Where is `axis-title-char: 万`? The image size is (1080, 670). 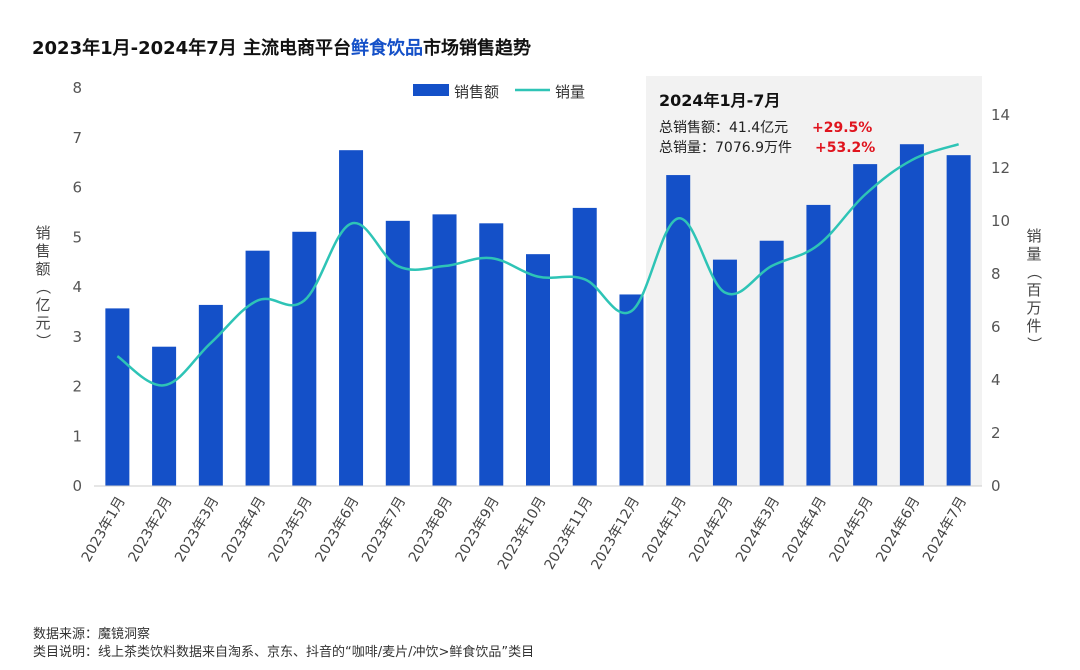
axis-title-char: 万 is located at coordinates (1033, 308).